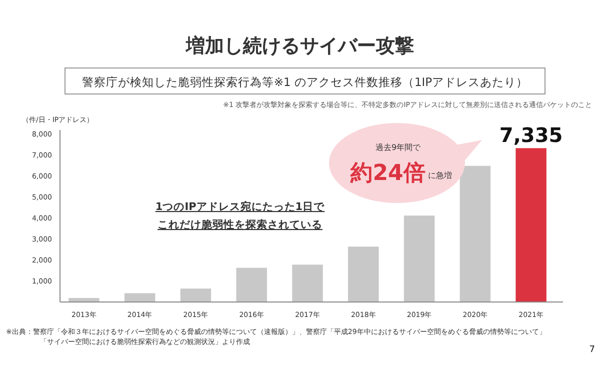 This screenshot has width=600, height=375. What do you see at coordinates (299, 46) in the screenshot?
I see `chart-title: 増加し続けるサイバー攻撃` at bounding box center [299, 46].